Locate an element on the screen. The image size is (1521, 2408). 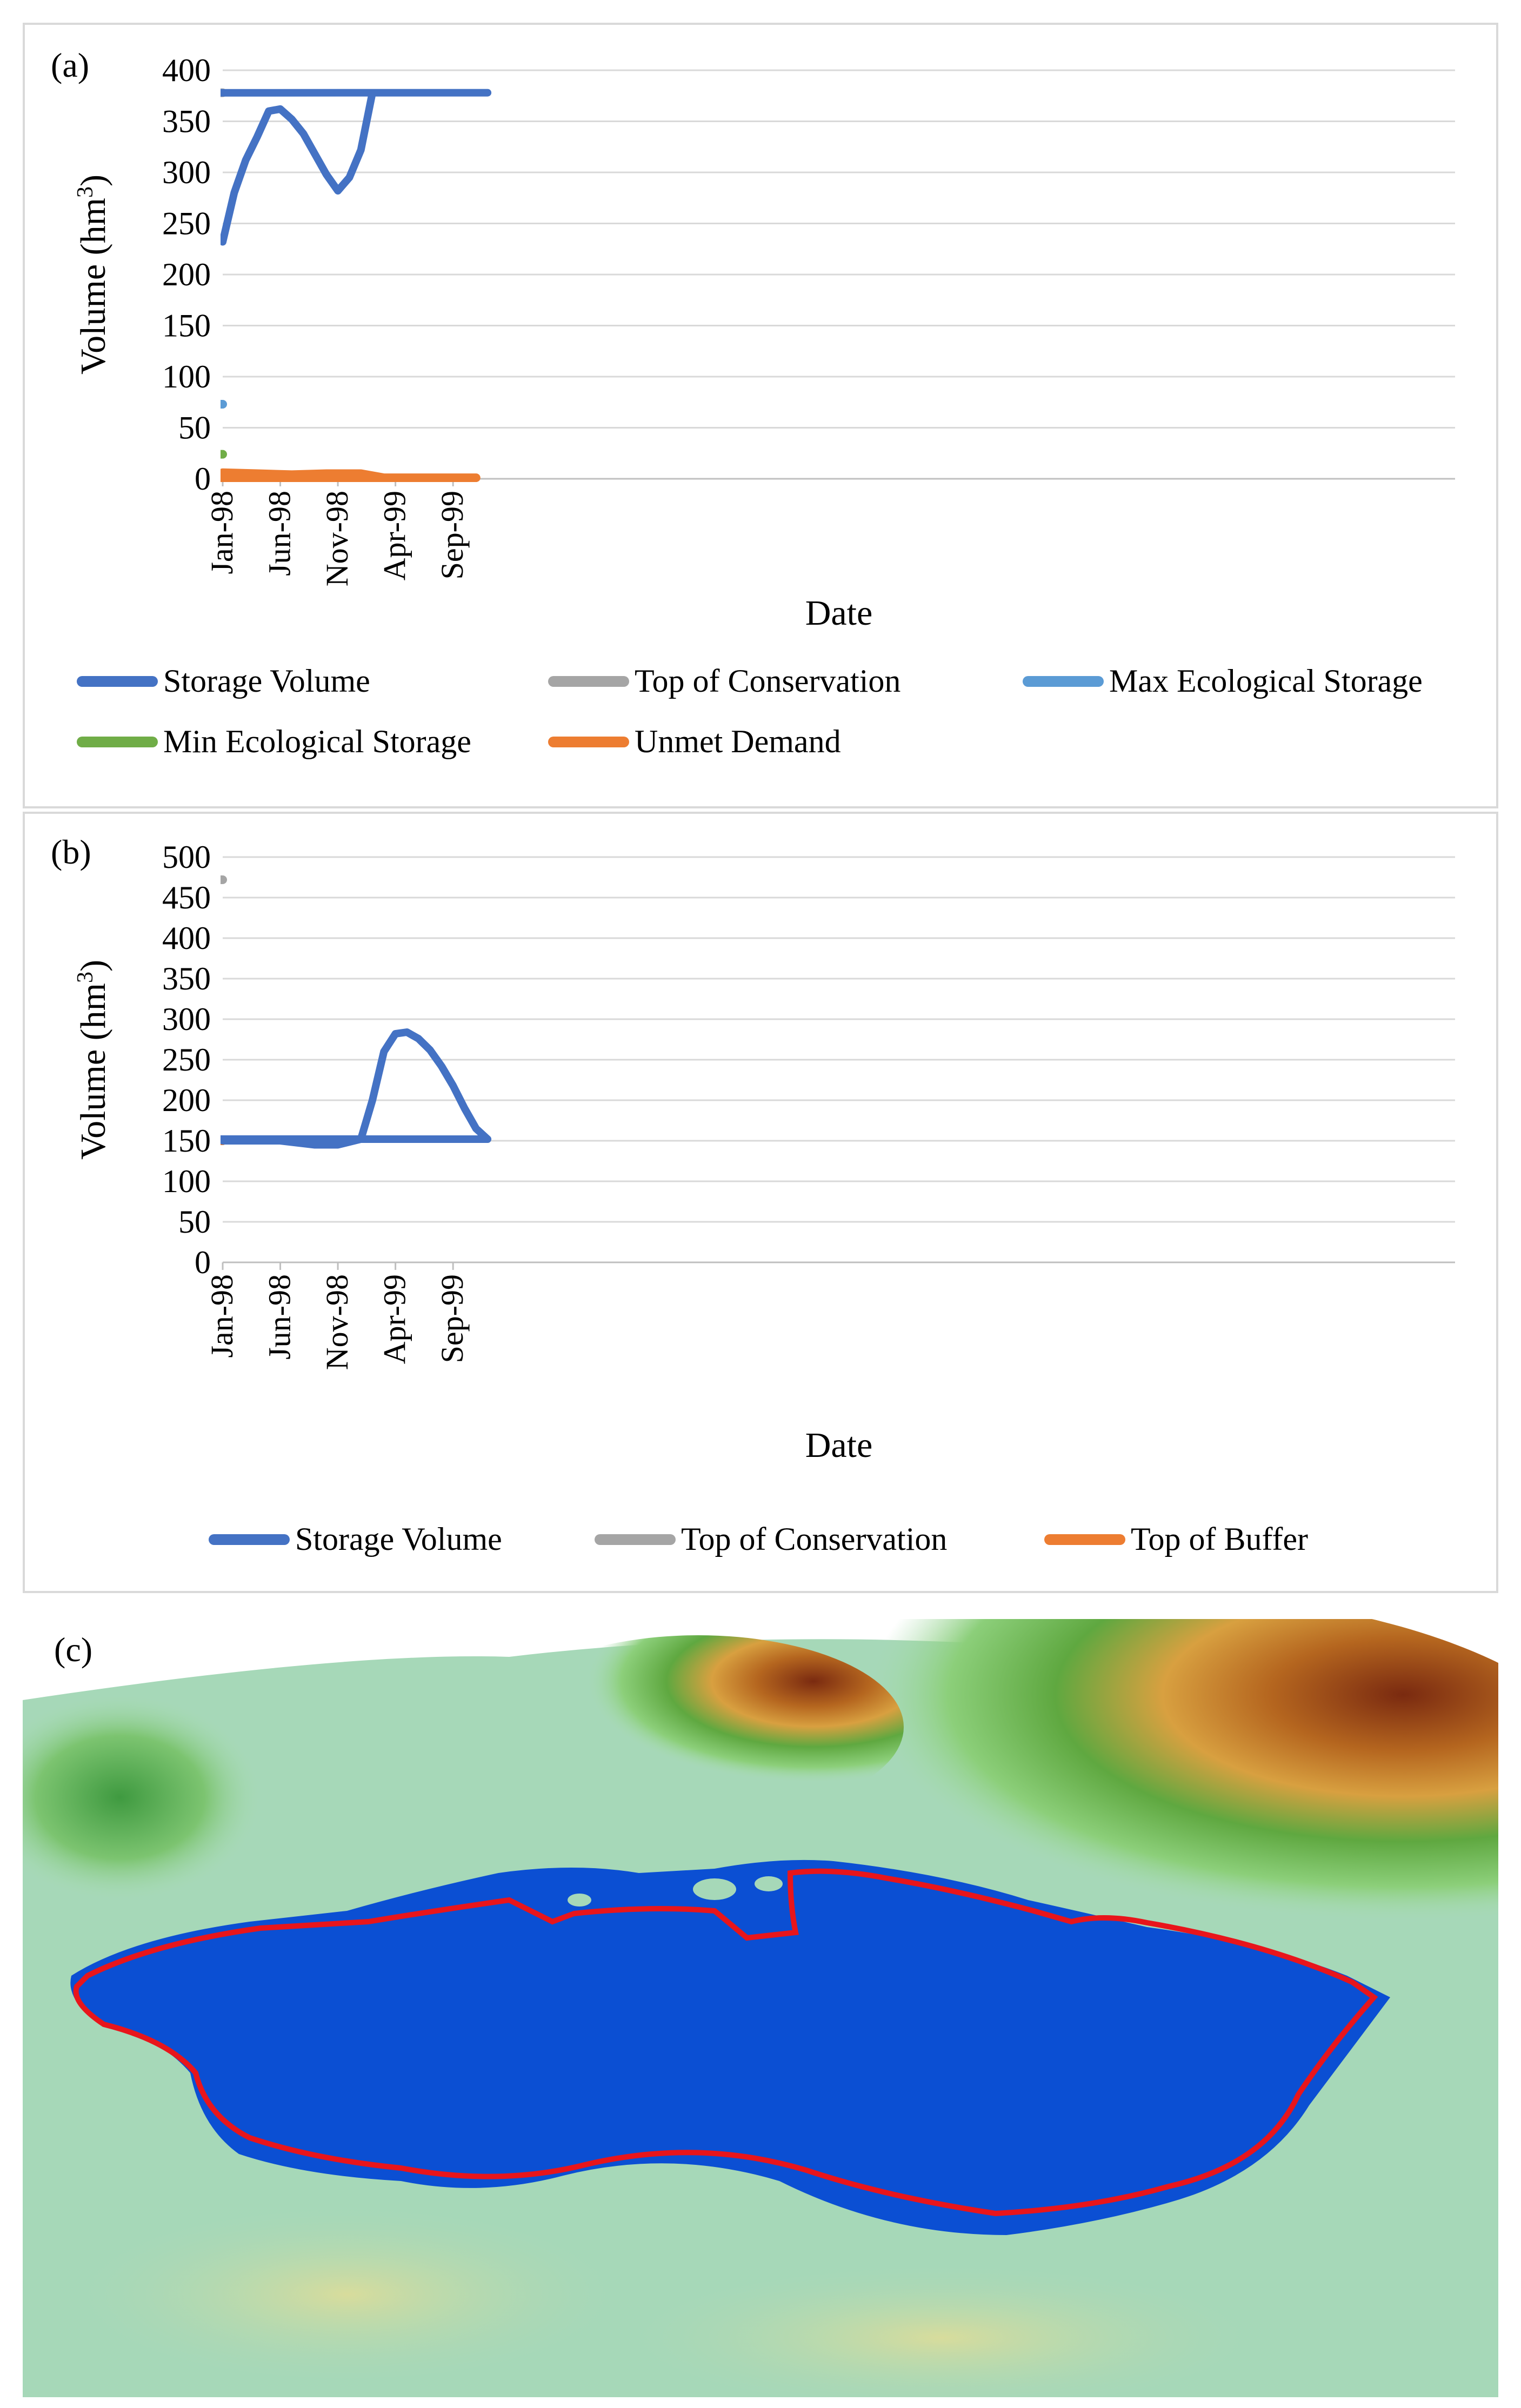
legend-item-b-2: Top of Buffer is located at coordinates (1176, 1539).